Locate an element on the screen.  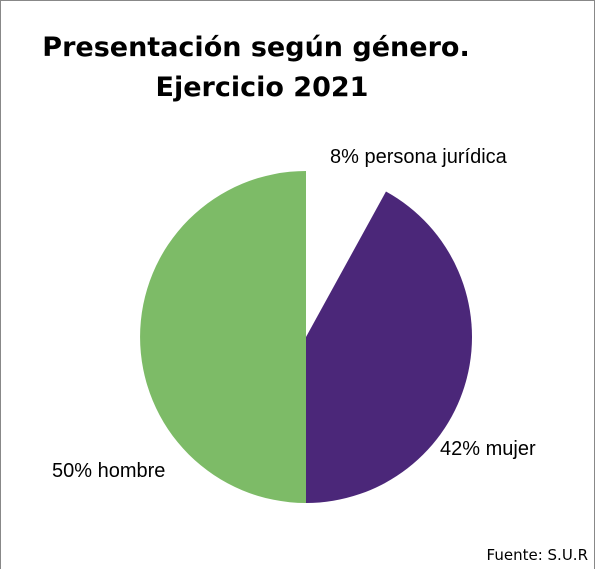
slice-label: 50% hombre is located at coordinates (108, 471).